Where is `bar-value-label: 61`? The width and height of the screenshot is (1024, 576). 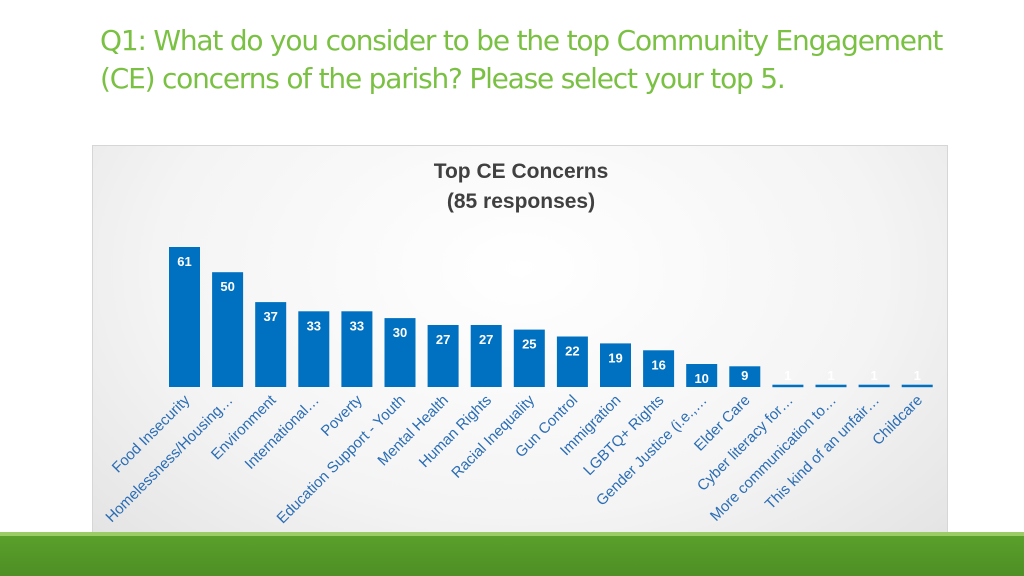
bar-value-label: 61 is located at coordinates (184, 261).